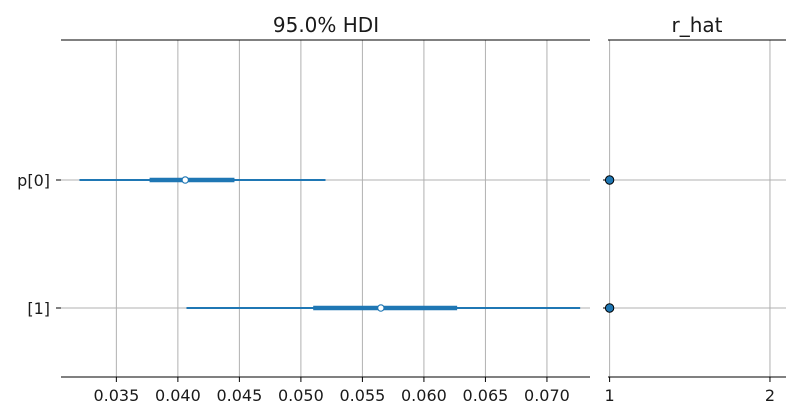 The height and width of the screenshot is (420, 800). Describe the element at coordinates (697, 25) in the screenshot. I see `rhat-panel-title: r_hat` at that location.